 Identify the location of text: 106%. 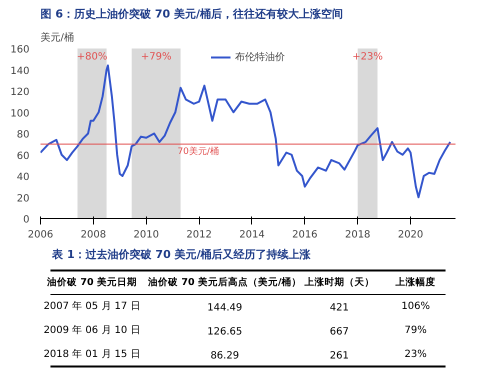
(415, 306).